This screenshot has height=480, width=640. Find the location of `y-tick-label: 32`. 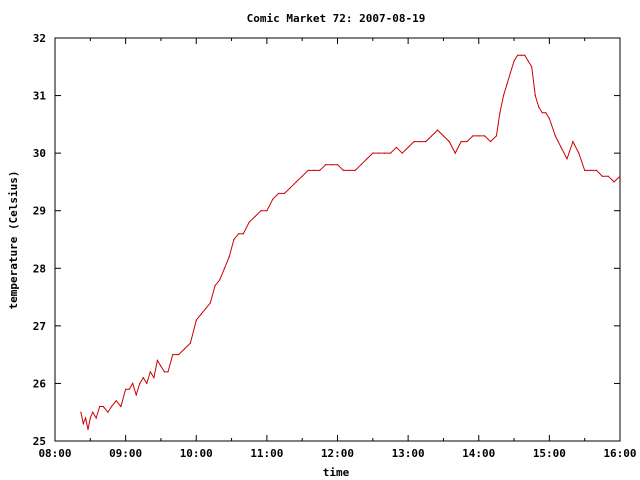

y-tick-label: 32 is located at coordinates (39, 38).